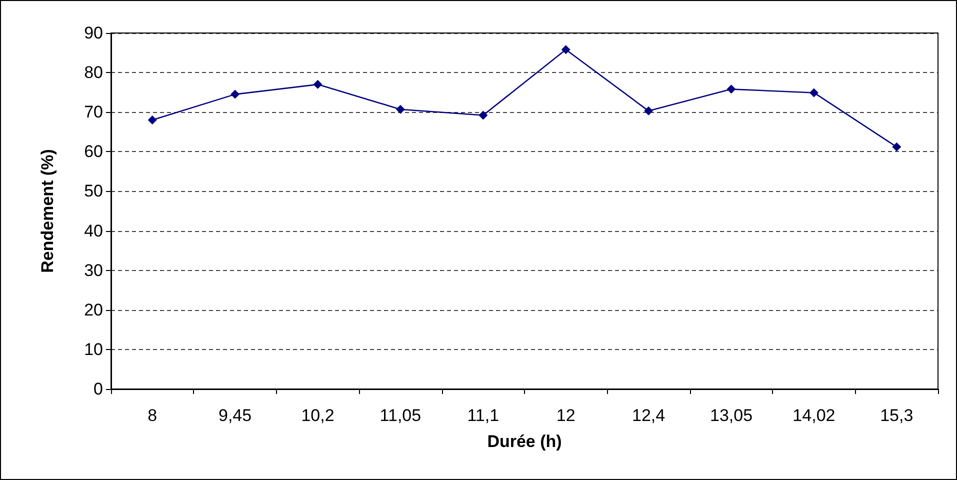 The image size is (957, 480). What do you see at coordinates (47, 211) in the screenshot?
I see `y-axis-title: Rendement (%)` at bounding box center [47, 211].